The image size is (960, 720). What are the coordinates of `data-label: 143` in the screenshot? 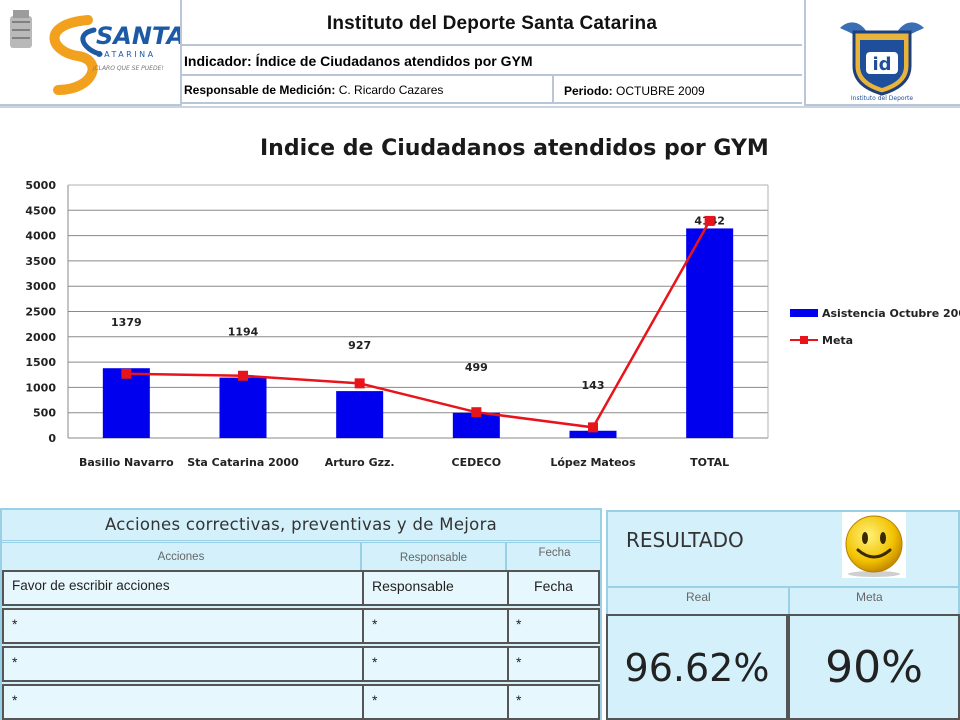 It's located at (593, 385).